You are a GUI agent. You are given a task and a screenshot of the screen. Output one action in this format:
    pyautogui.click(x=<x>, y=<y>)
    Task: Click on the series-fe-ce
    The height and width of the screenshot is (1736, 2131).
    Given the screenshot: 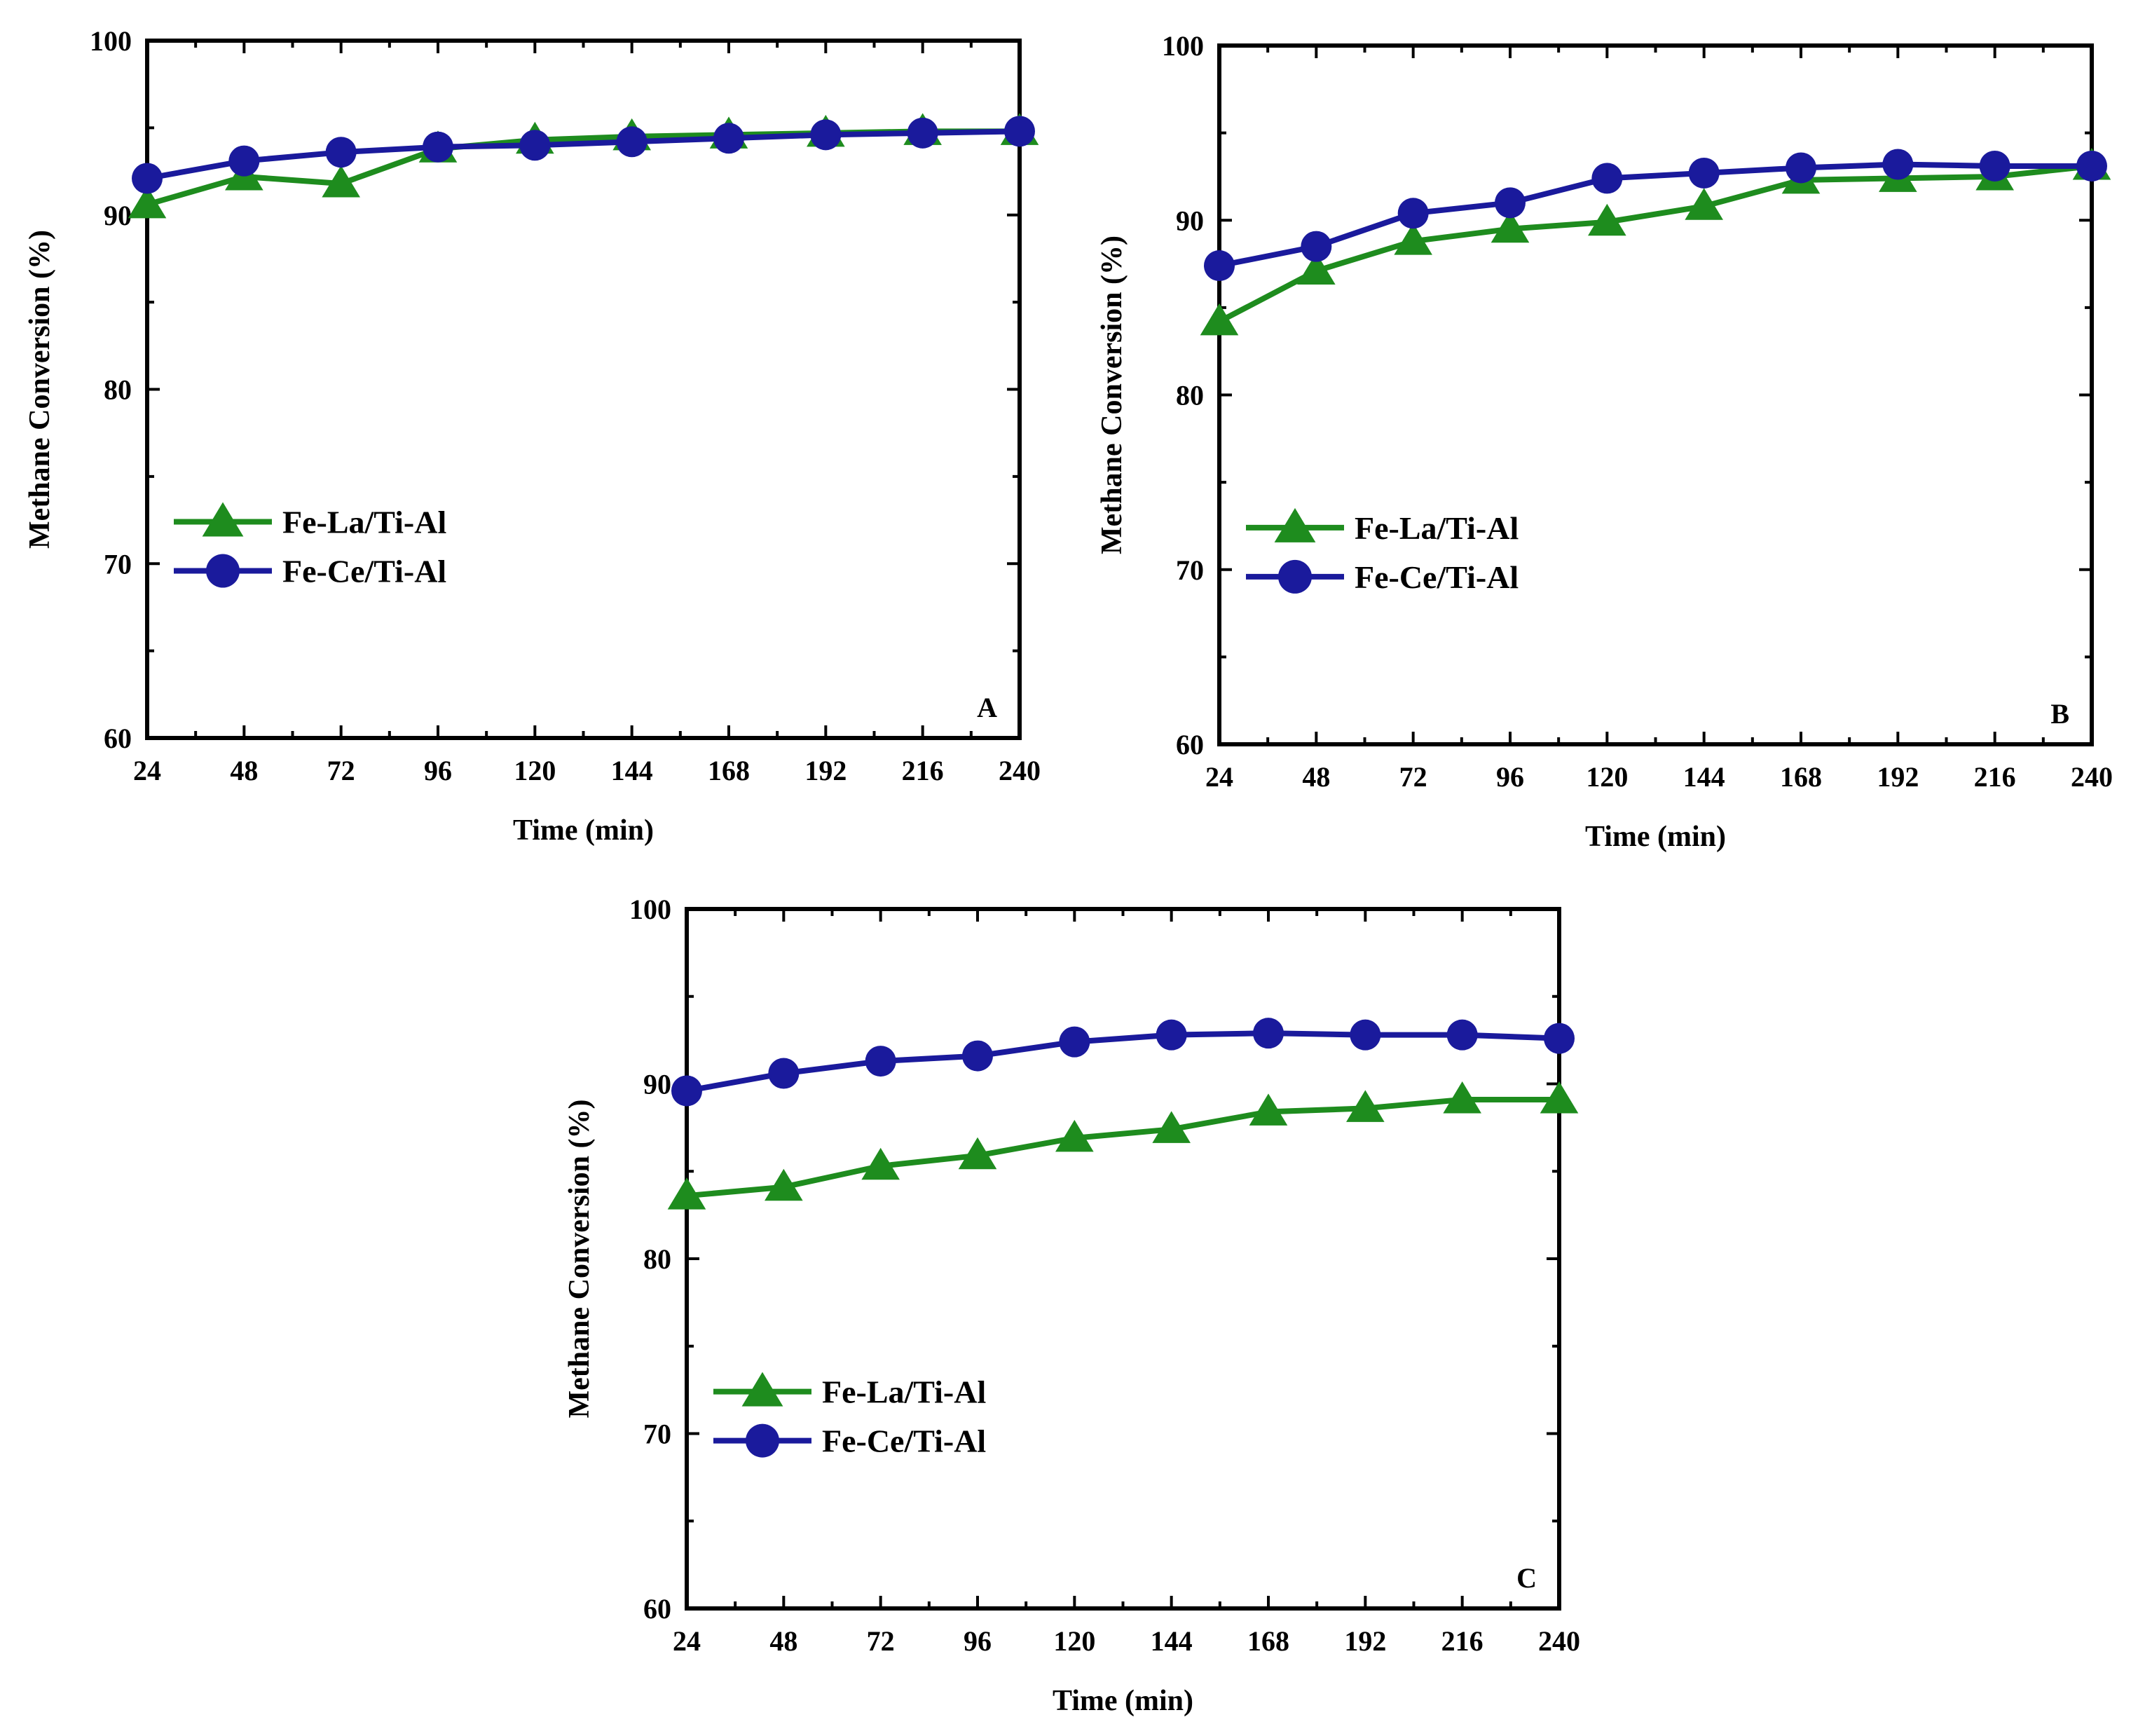 What is the action you would take?
    pyautogui.click(x=583, y=155)
    